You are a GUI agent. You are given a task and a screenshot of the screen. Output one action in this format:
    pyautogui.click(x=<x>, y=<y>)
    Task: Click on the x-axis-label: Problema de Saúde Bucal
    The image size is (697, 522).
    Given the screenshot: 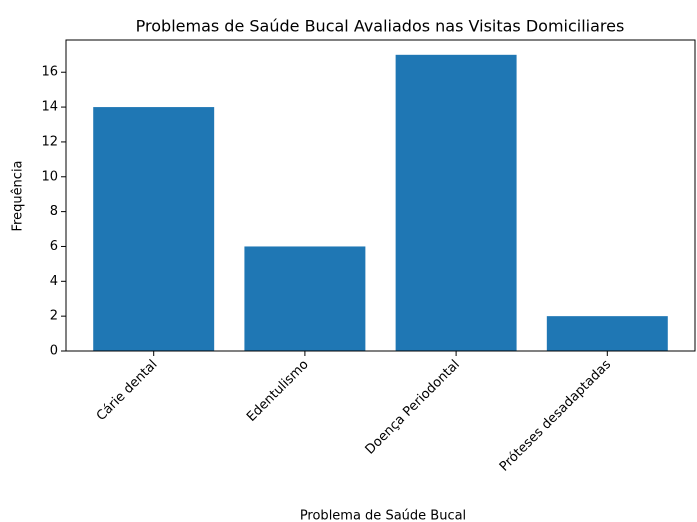 What is the action you would take?
    pyautogui.click(x=383, y=515)
    